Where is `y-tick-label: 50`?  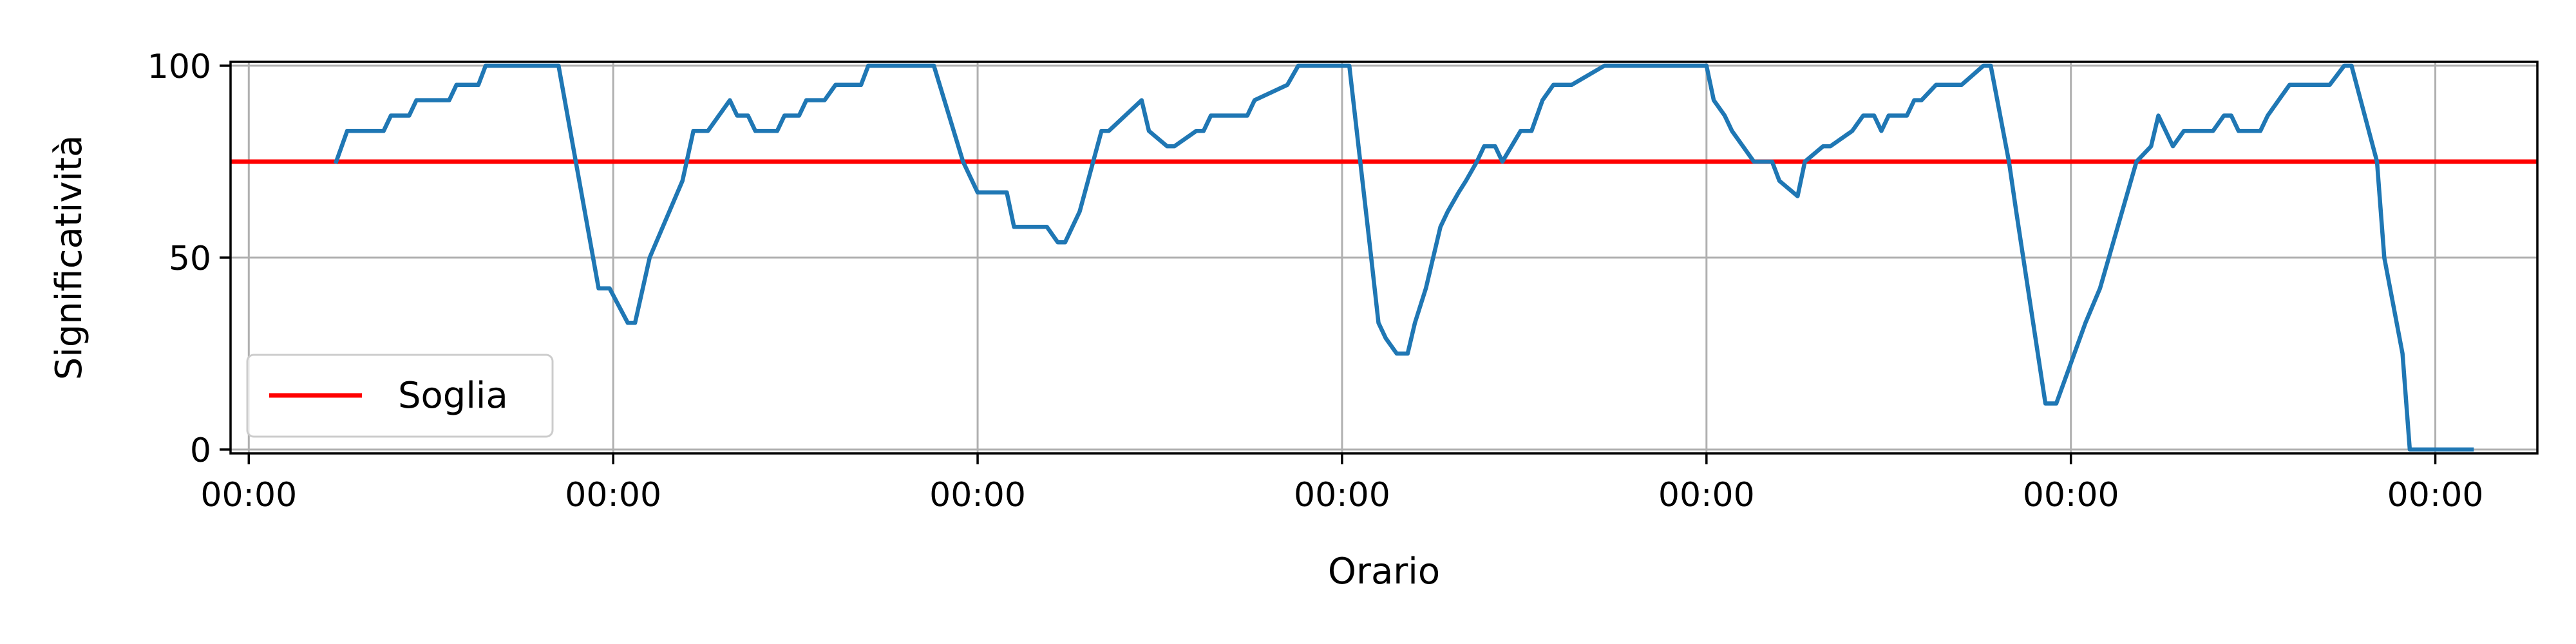 y-tick-label: 50 is located at coordinates (190, 259).